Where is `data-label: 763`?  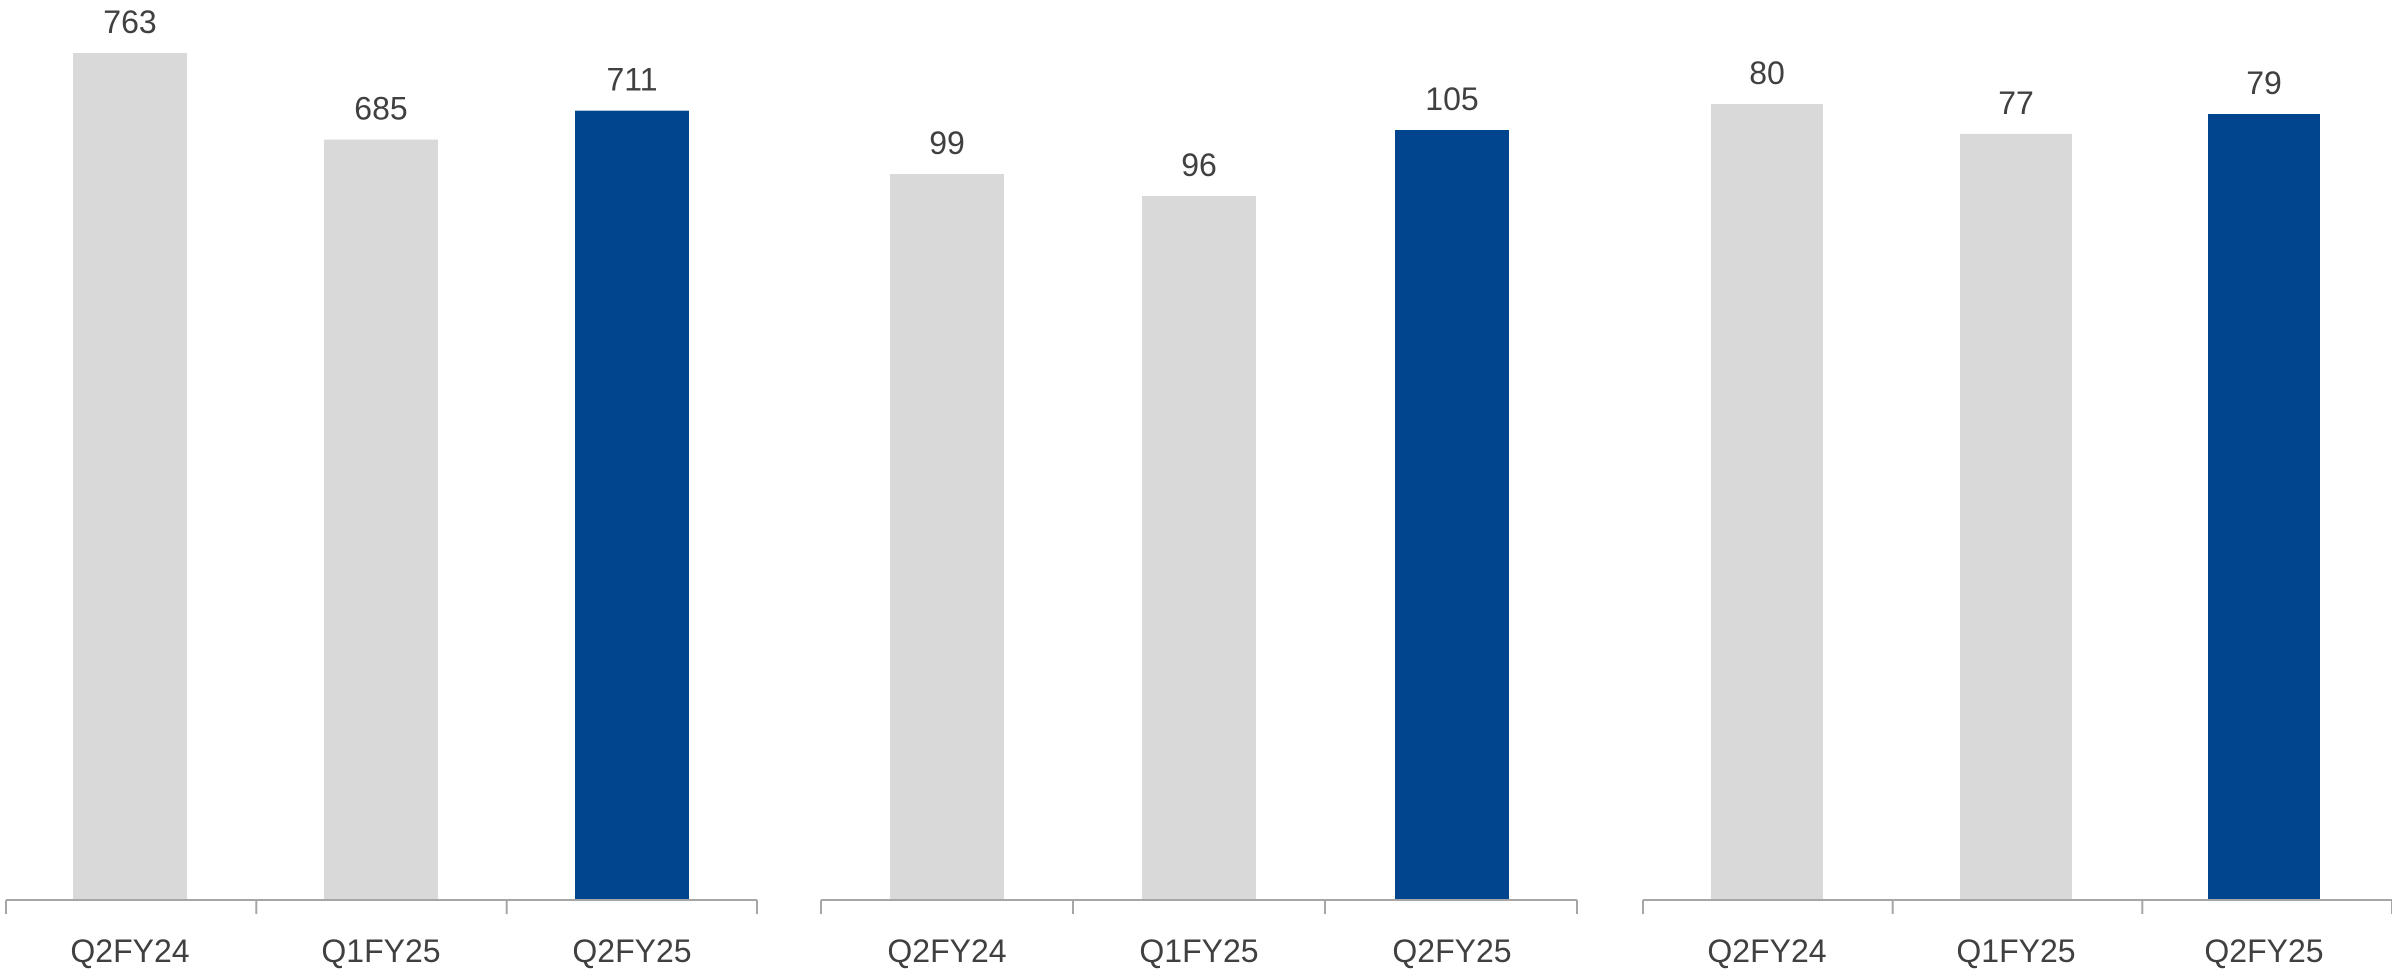 data-label: 763 is located at coordinates (129, 22).